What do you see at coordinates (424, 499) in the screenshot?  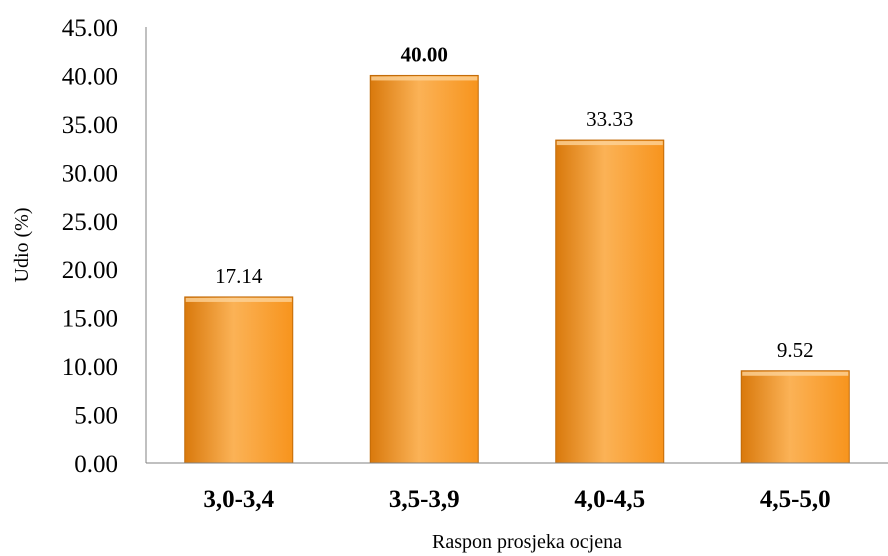 I see `x-category-label: 3,5-3,9` at bounding box center [424, 499].